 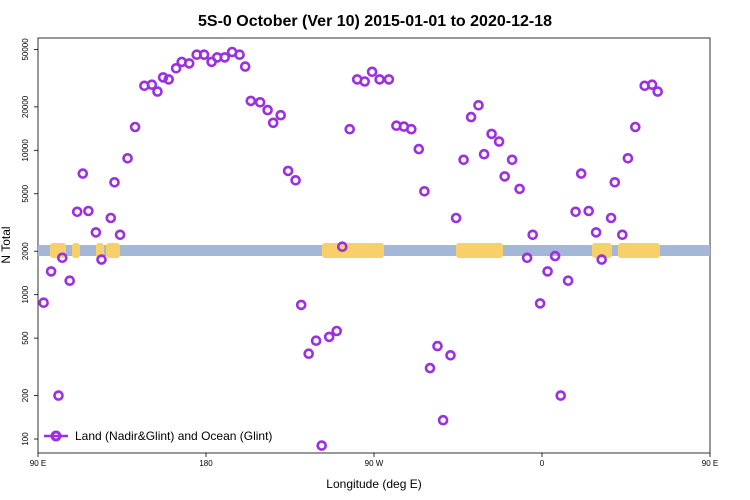 I want to click on x-tick-label: 90 W, so click(x=374, y=463).